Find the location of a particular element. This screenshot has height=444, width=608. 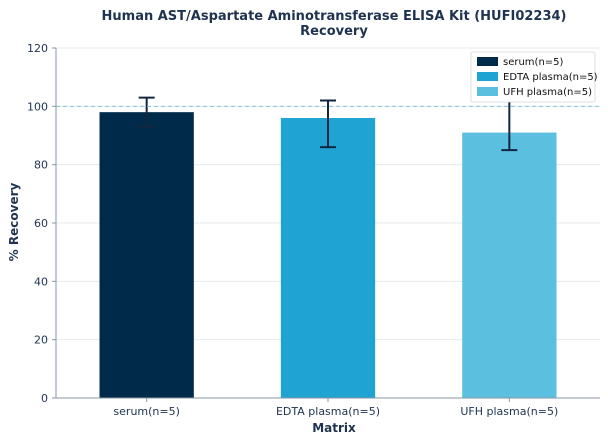

x-axis-label: Matrix is located at coordinates (334, 428).